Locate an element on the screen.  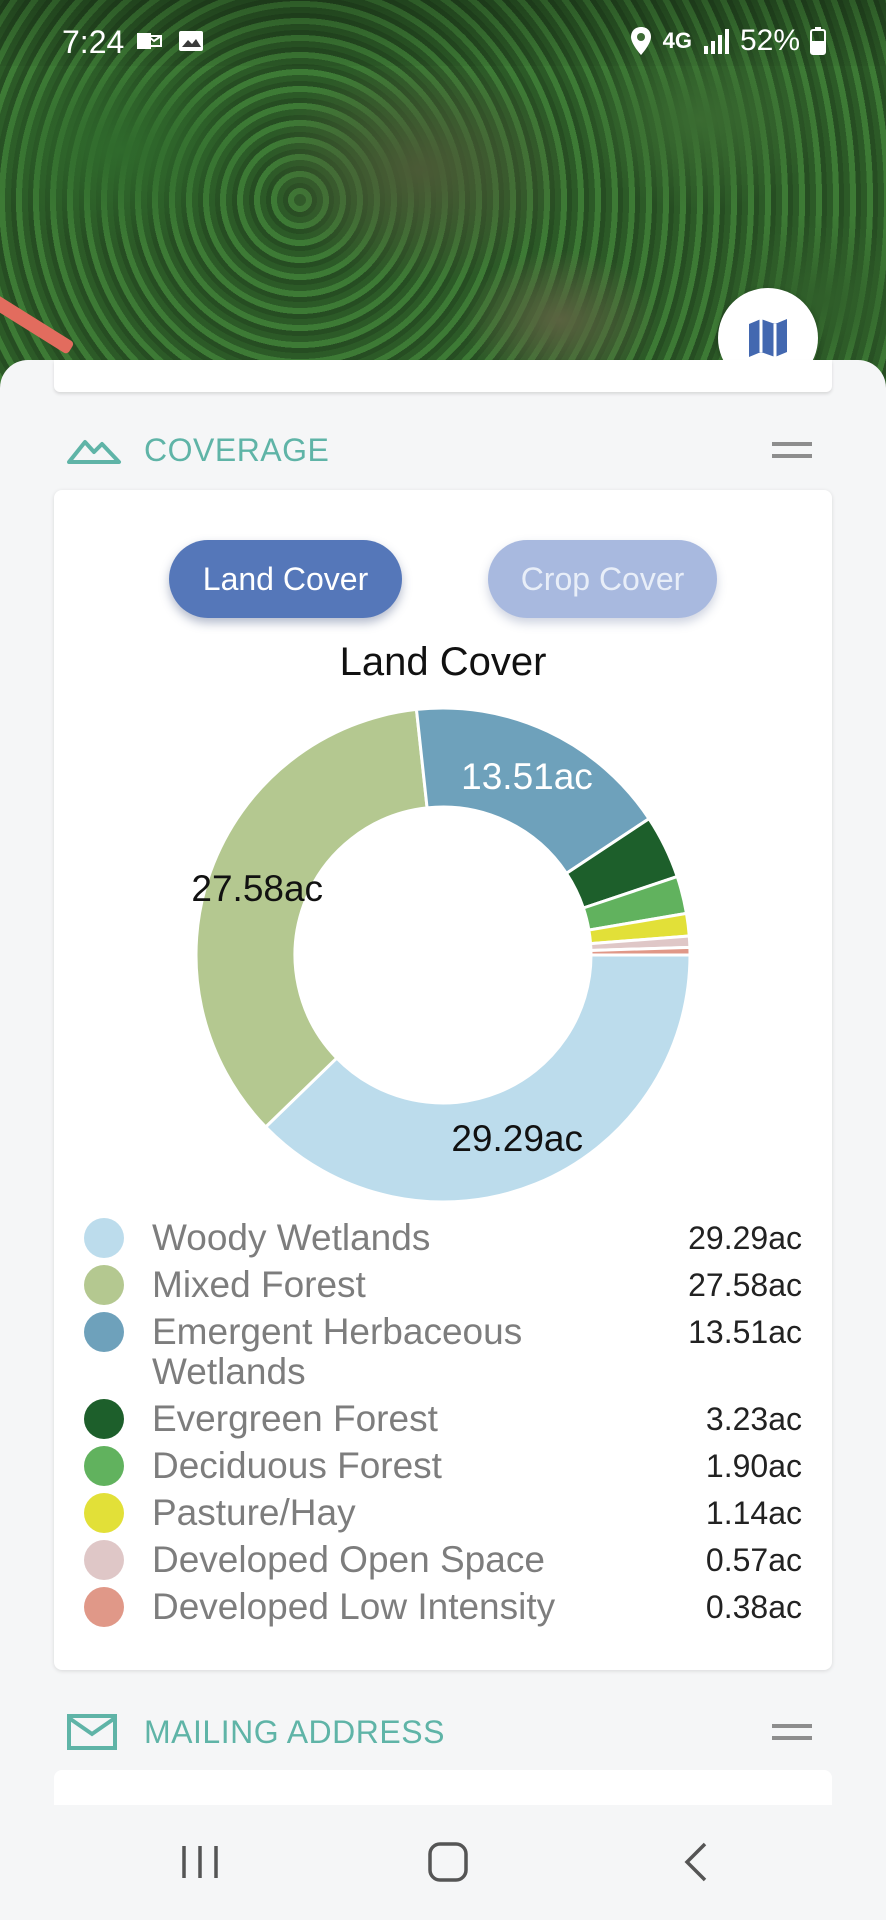
legend-value: 13.51ac is located at coordinates (745, 1332).